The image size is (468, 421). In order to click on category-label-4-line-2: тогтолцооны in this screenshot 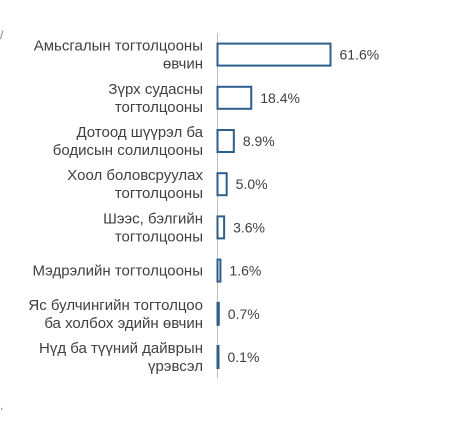, I will do `click(159, 193)`.